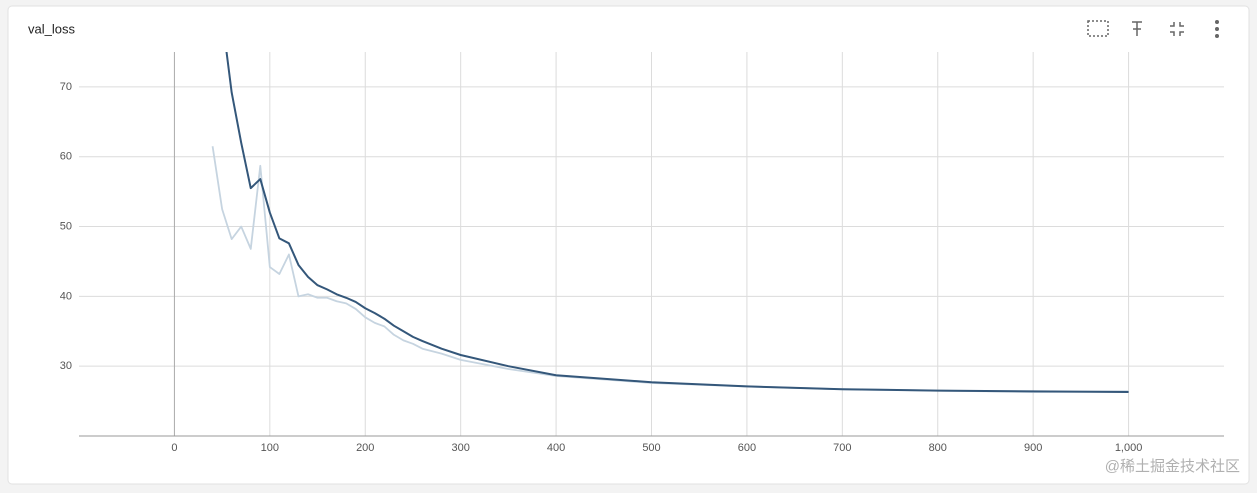 The height and width of the screenshot is (493, 1257). Describe the element at coordinates (66, 157) in the screenshot. I see `y-tick-label: 60` at that location.